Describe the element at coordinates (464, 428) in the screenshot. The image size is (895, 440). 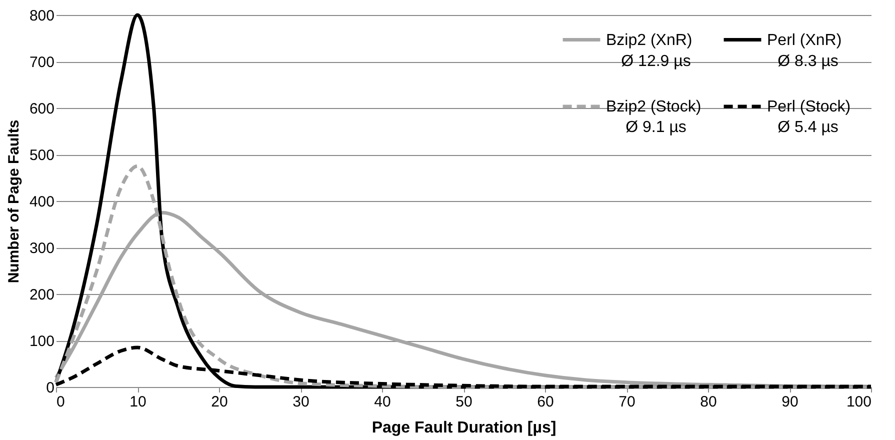
I see `x-axis-title: Page Fault Duration [µs]` at that location.